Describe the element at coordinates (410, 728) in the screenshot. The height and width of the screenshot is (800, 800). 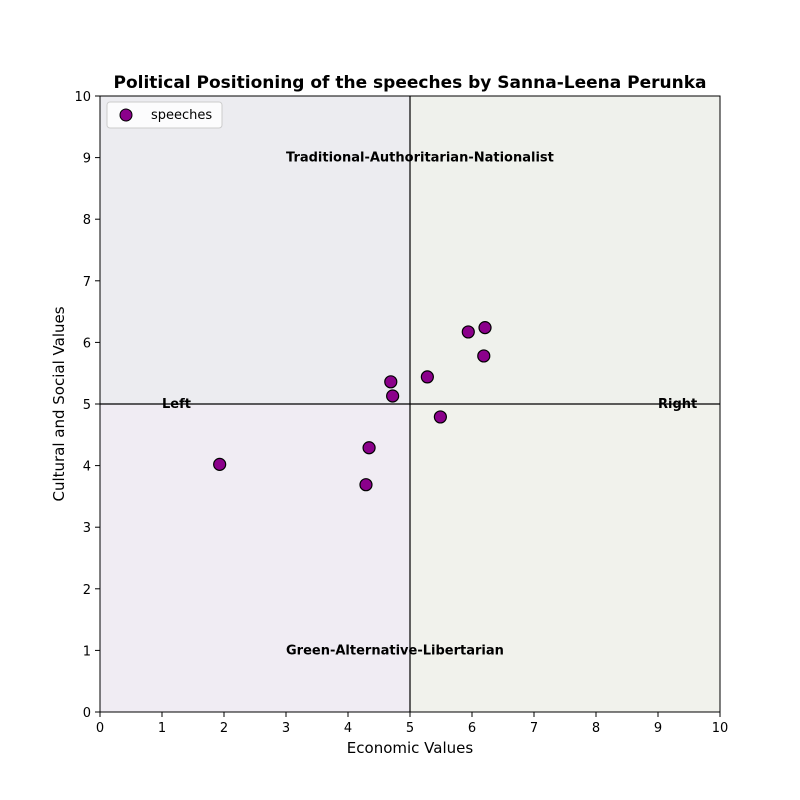
I see `x-tick-label: 5` at that location.